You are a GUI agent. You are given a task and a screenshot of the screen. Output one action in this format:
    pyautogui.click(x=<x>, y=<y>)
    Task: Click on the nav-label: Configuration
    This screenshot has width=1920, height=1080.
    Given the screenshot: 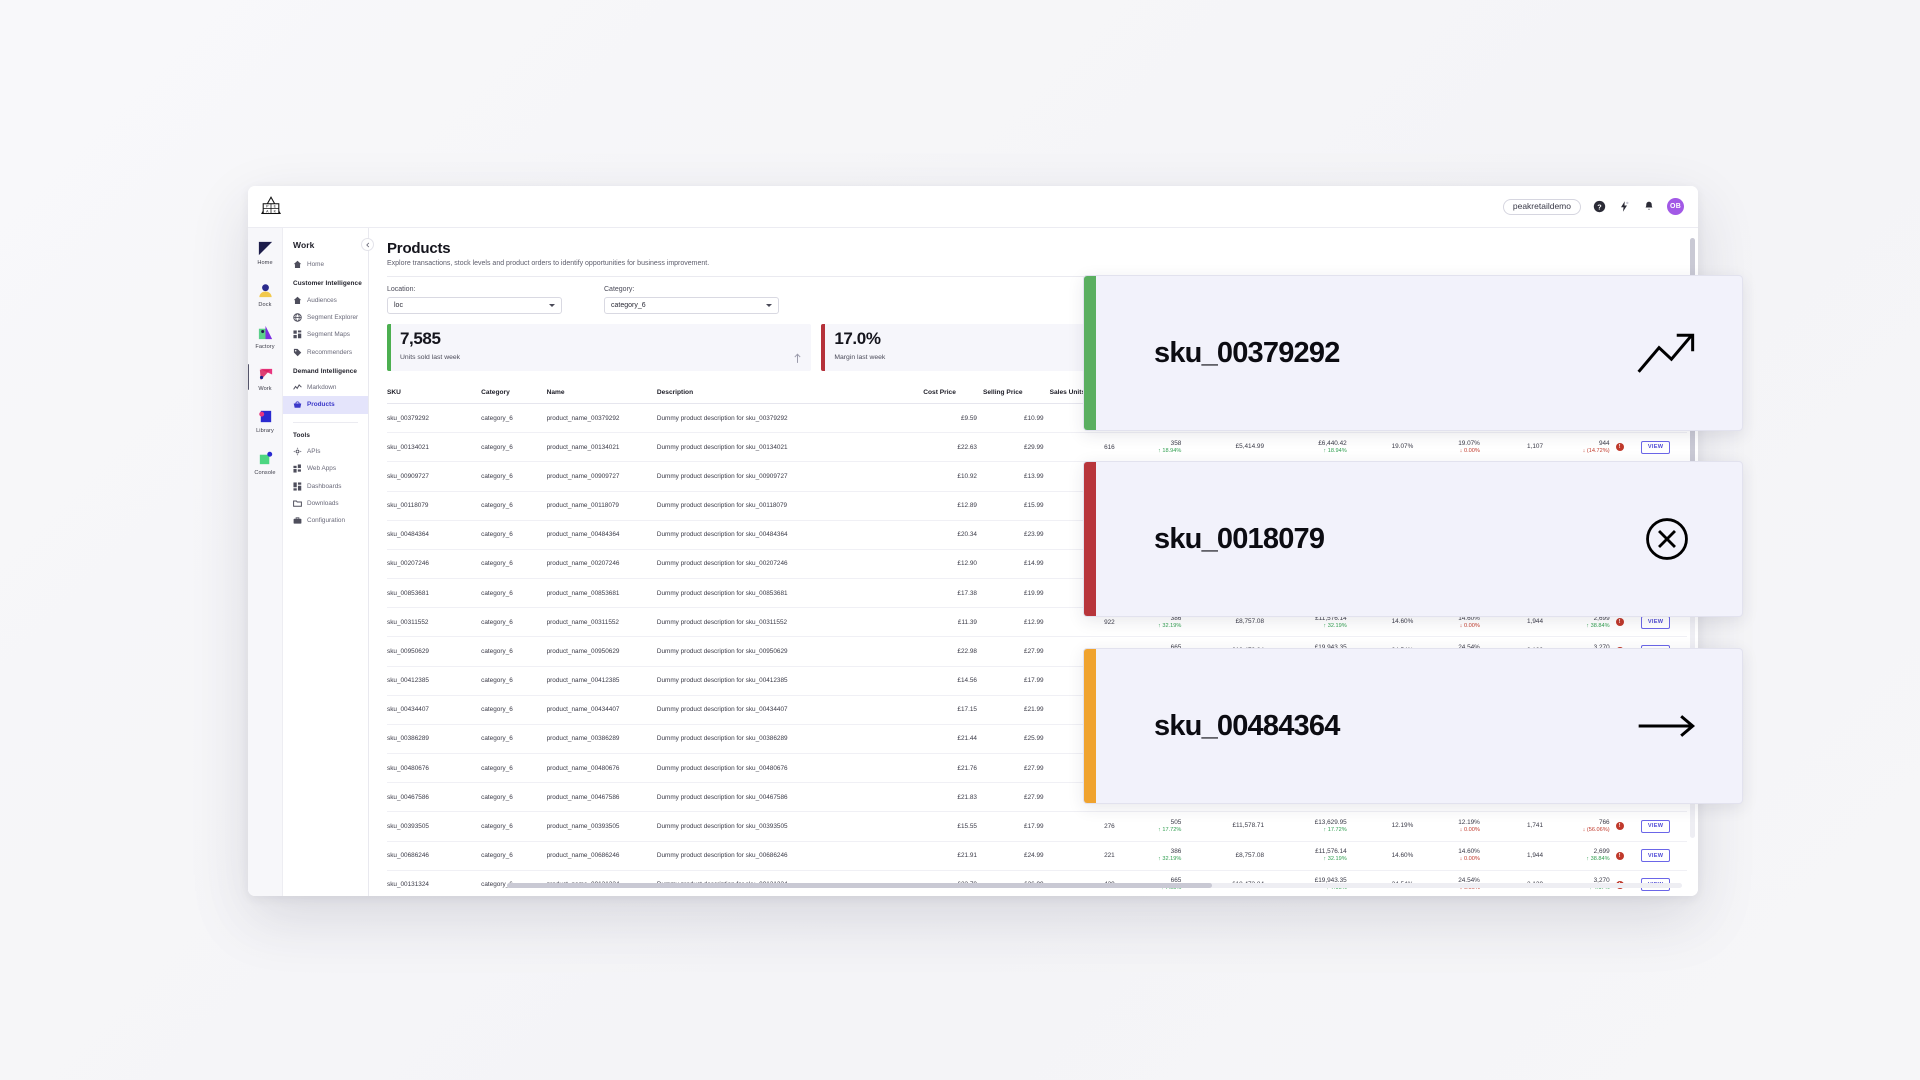 What is the action you would take?
    pyautogui.click(x=326, y=521)
    